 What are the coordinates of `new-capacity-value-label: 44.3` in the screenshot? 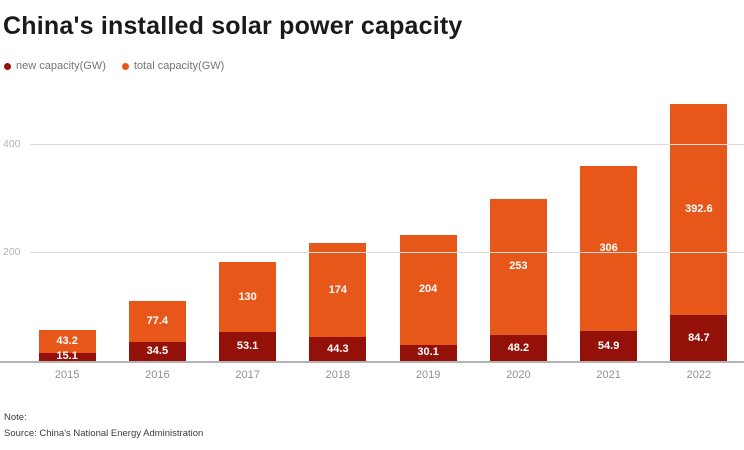 It's located at (338, 348).